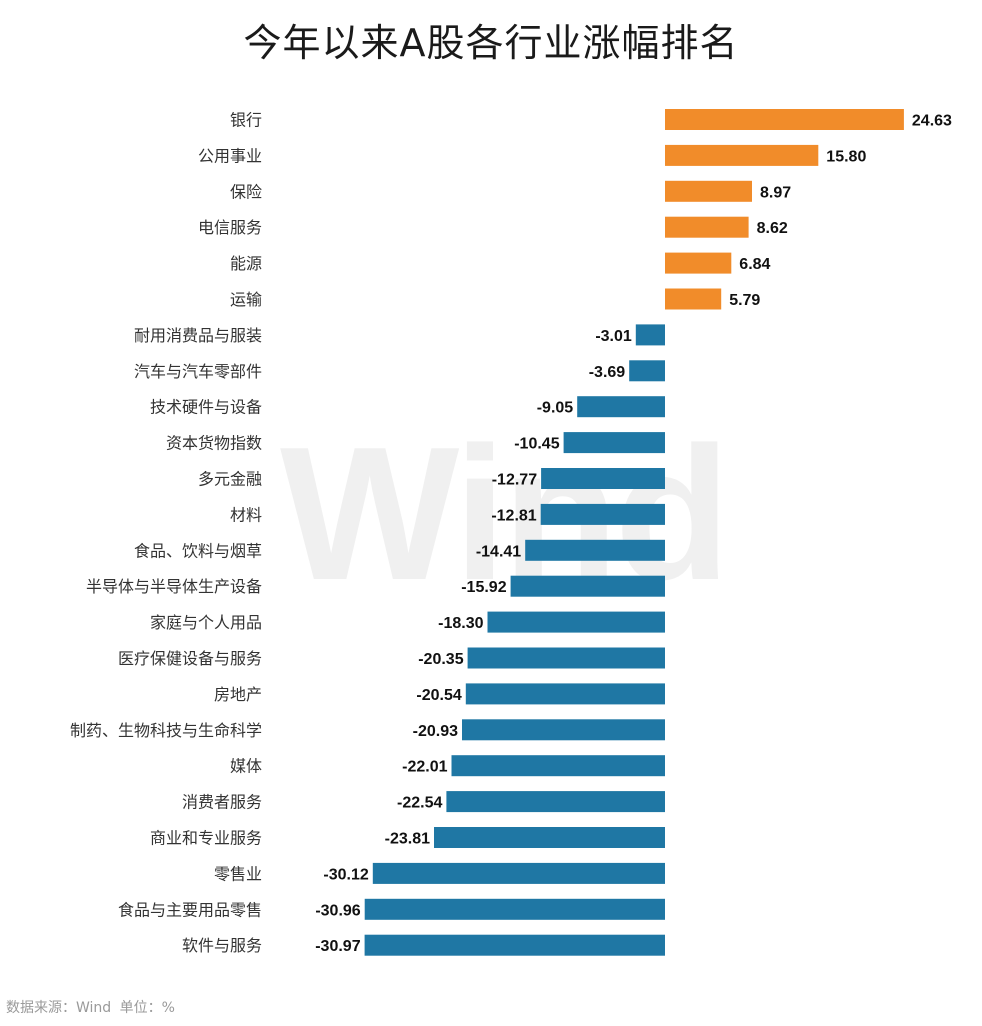 The width and height of the screenshot is (982, 1026). I want to click on category-label: 医疗保健设备与服务, so click(190, 658).